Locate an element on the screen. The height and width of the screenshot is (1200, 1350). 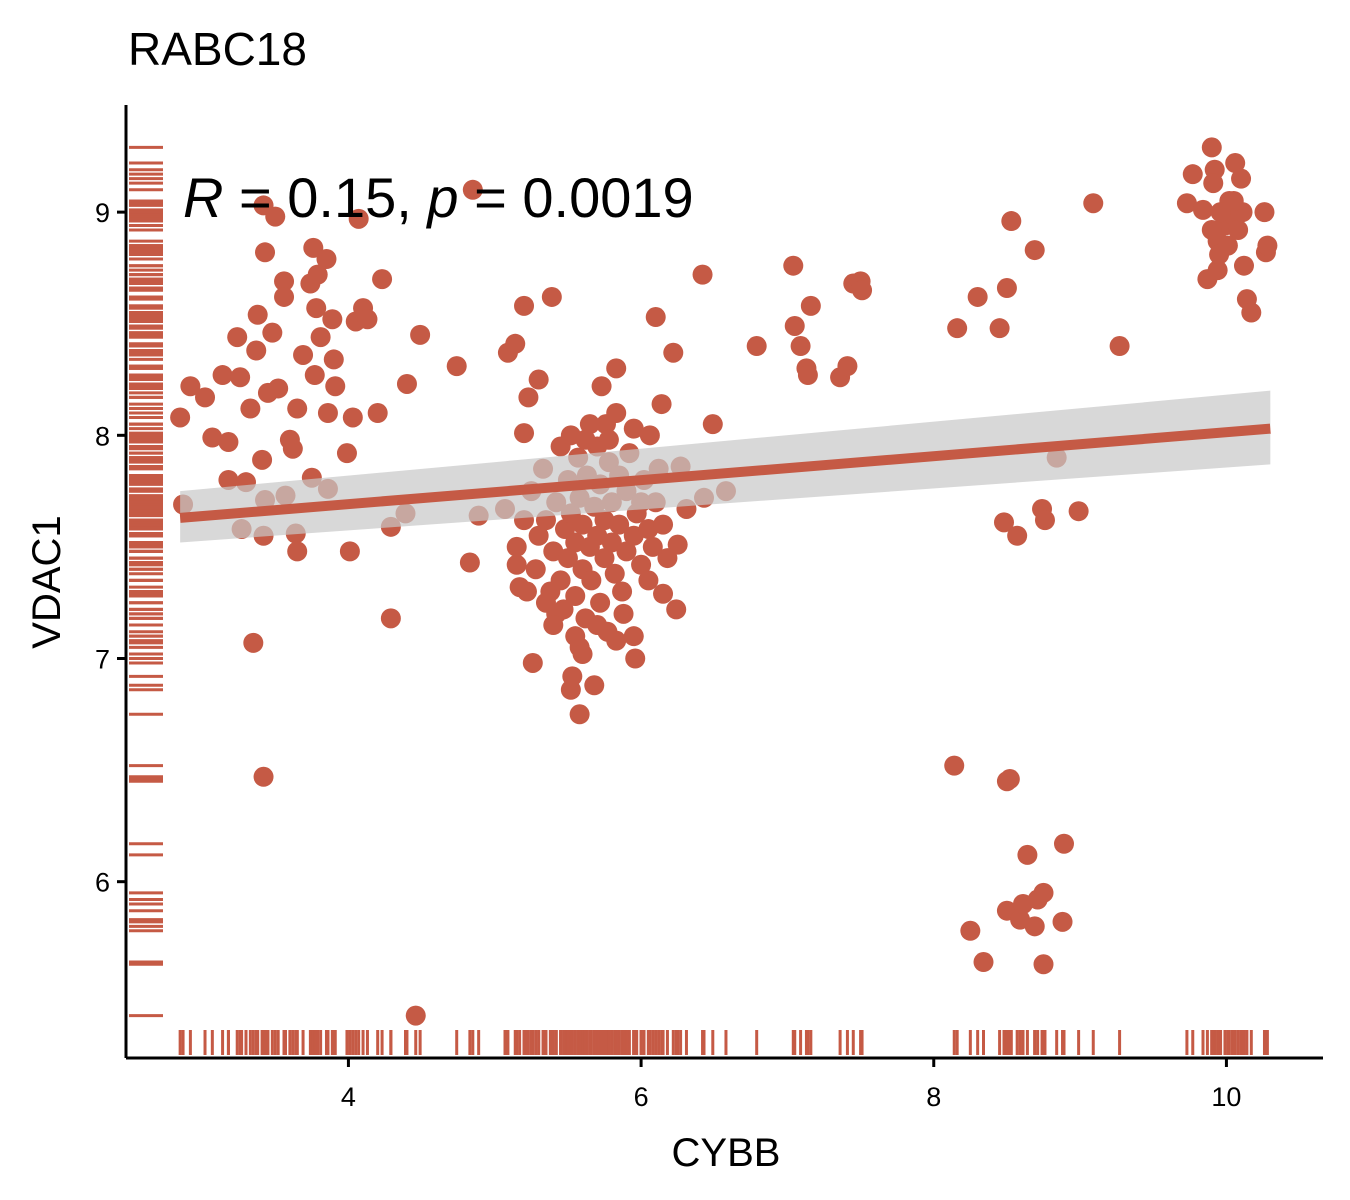
y-tick-label: 7 is located at coordinates (102, 659).